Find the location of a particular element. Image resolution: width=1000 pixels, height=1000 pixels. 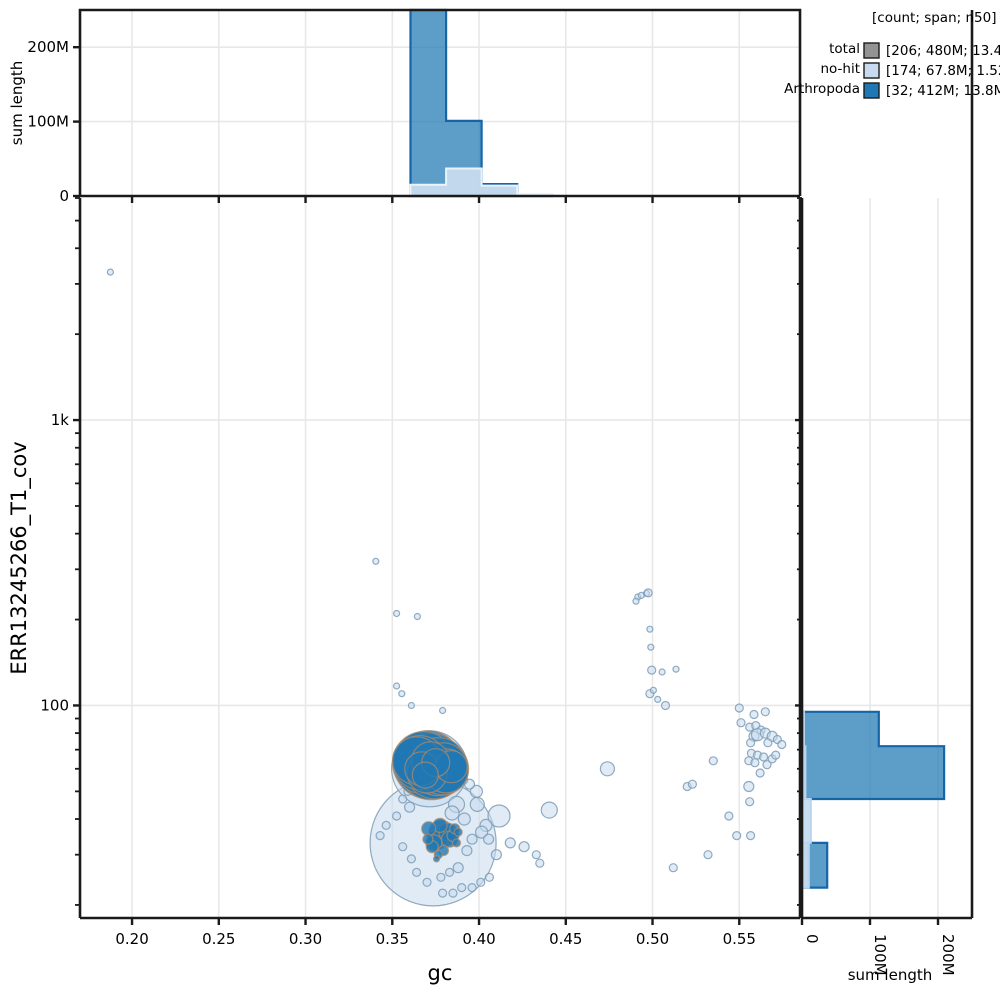

axis-tick-label: 0.20 is located at coordinates (131, 939).